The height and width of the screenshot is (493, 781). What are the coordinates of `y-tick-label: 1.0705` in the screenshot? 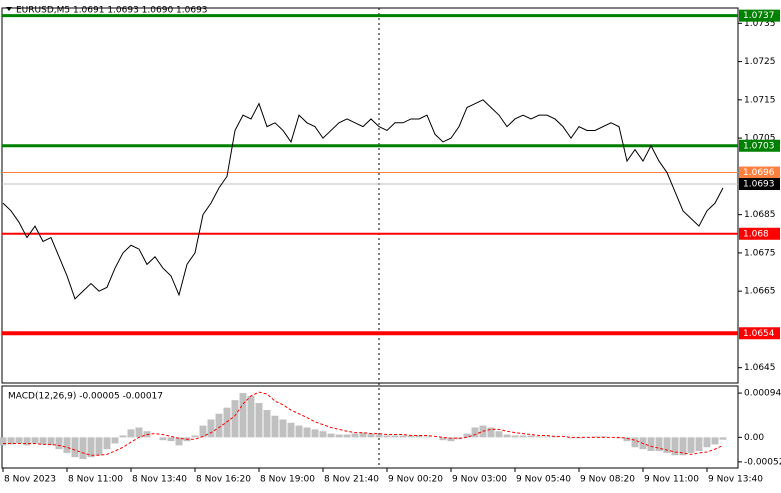 It's located at (760, 139).